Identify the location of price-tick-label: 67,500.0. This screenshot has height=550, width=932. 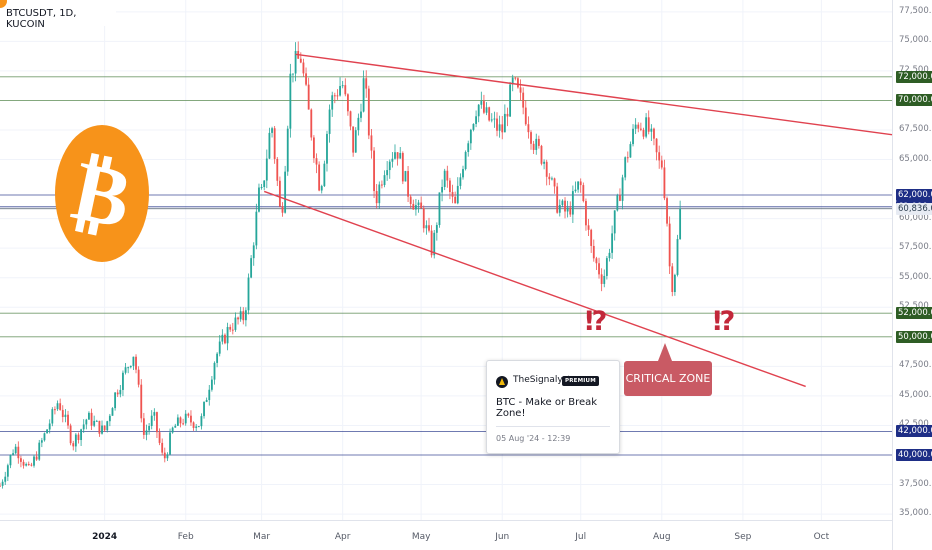
(915, 129).